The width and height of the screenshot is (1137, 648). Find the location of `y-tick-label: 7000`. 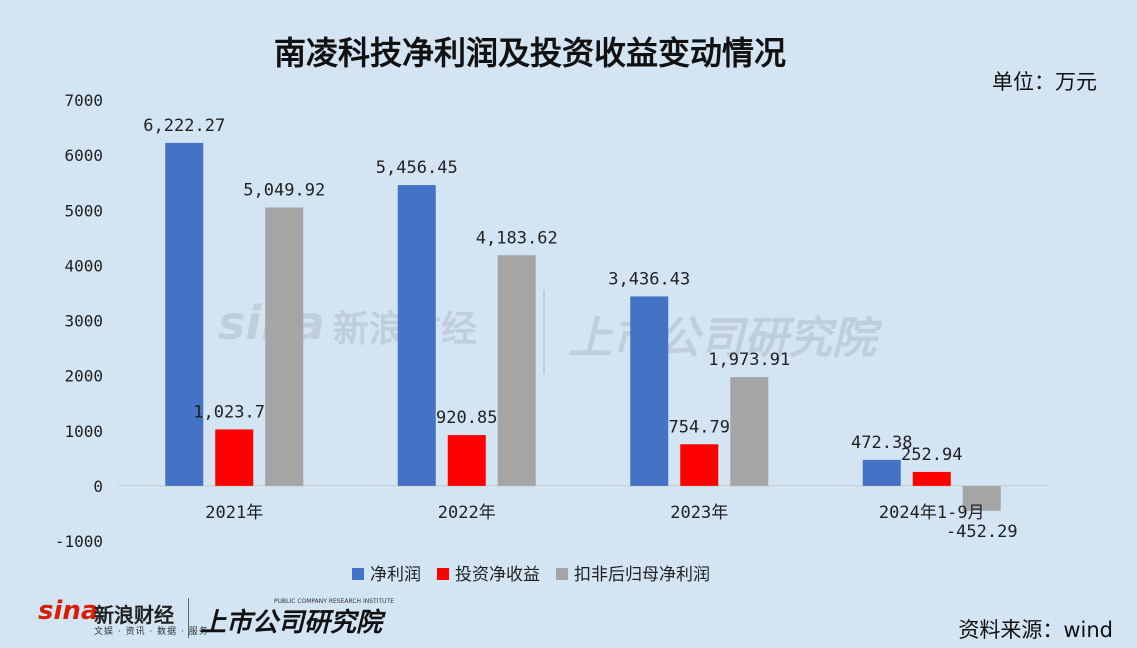

y-tick-label: 7000 is located at coordinates (83, 100).